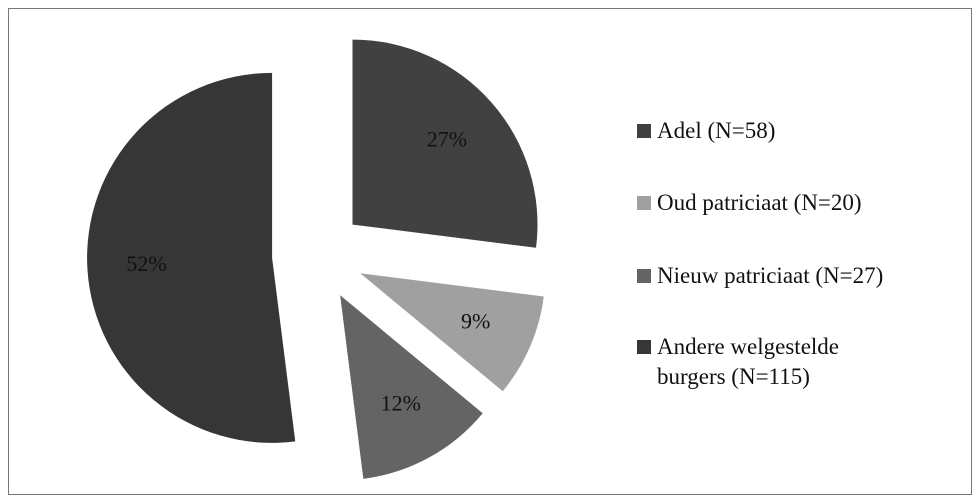  I want to click on legend-item: Andere welgestelde burgers (N=115), so click(787, 362).